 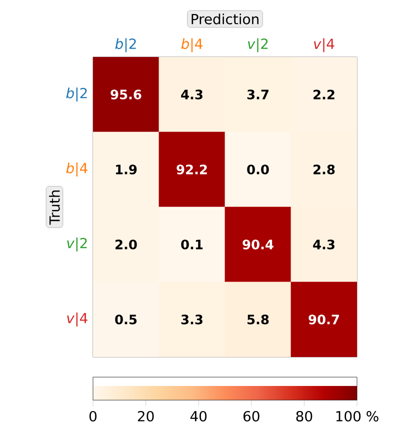 I want to click on y-axis-title: Truth, so click(x=54, y=207).